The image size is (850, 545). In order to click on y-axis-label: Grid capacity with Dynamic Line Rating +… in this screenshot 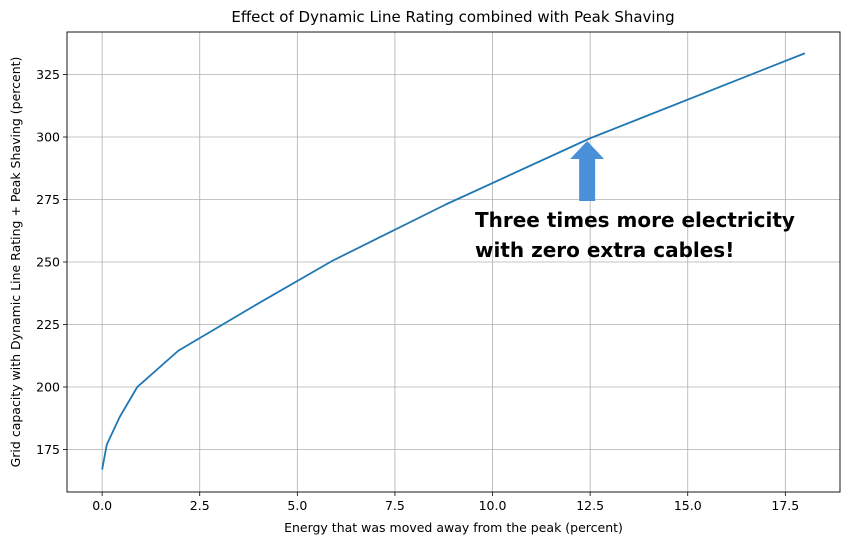, I will do `click(15, 262)`.